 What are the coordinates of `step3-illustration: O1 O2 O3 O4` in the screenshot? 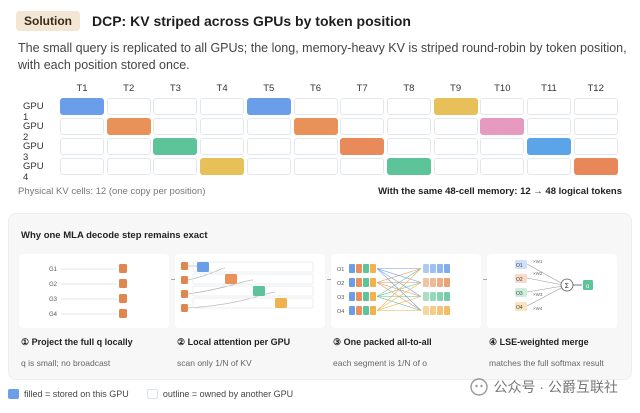 It's located at (406, 291).